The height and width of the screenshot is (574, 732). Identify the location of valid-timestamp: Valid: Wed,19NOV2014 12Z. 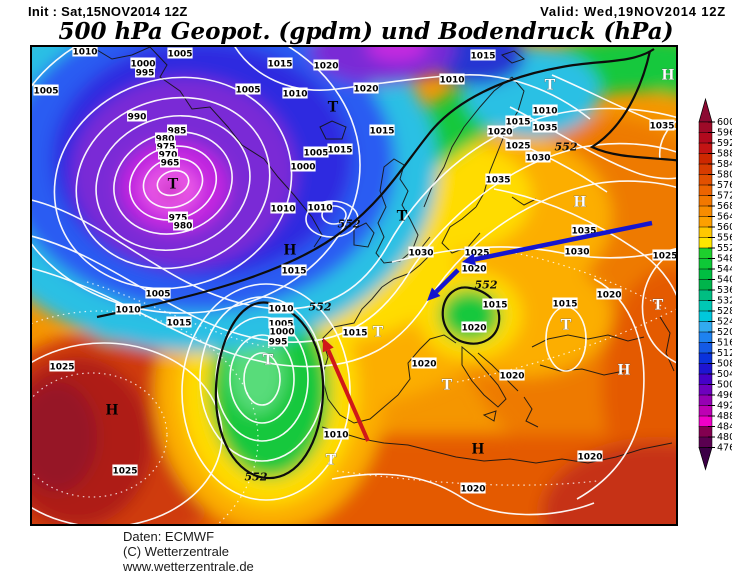
(633, 11).